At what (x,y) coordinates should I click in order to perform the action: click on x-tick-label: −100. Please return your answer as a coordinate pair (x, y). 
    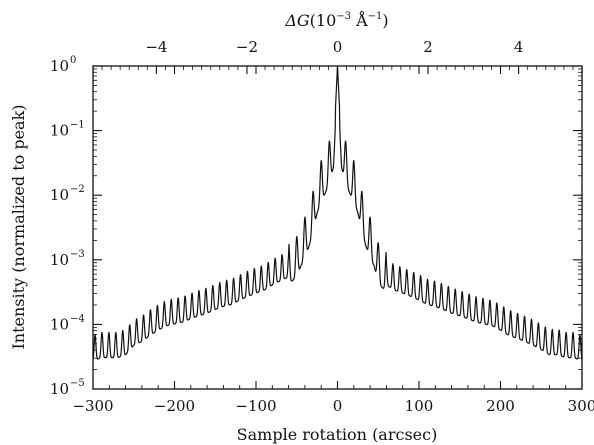
    Looking at the image, I should click on (255, 406).